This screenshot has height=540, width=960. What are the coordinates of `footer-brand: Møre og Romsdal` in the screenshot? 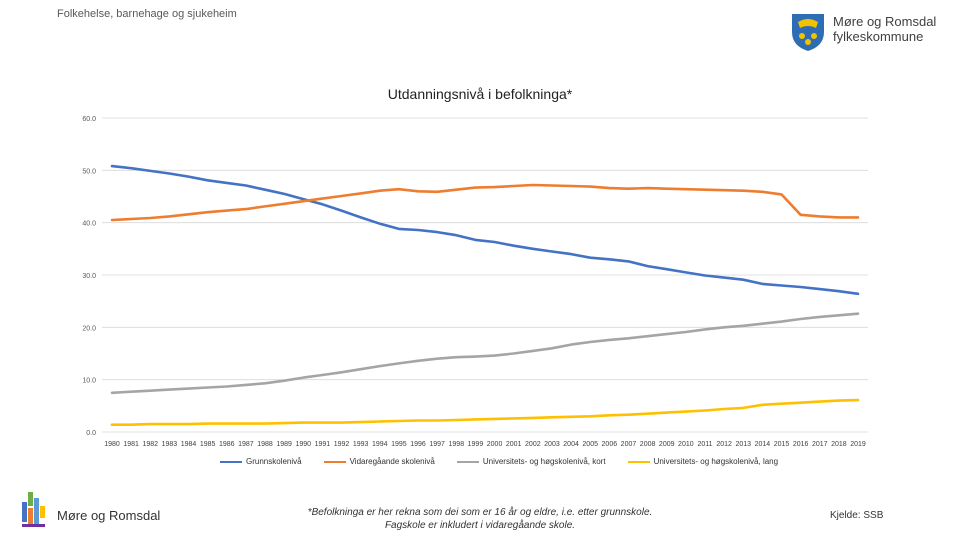 It's located at (109, 515).